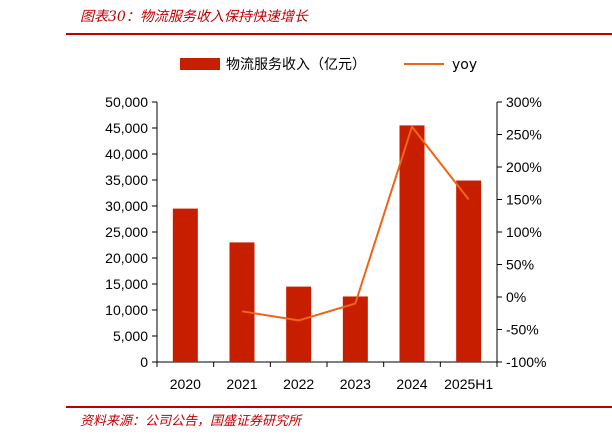  Describe the element at coordinates (241, 384) in the screenshot. I see `x-tick-label: 2021` at that location.